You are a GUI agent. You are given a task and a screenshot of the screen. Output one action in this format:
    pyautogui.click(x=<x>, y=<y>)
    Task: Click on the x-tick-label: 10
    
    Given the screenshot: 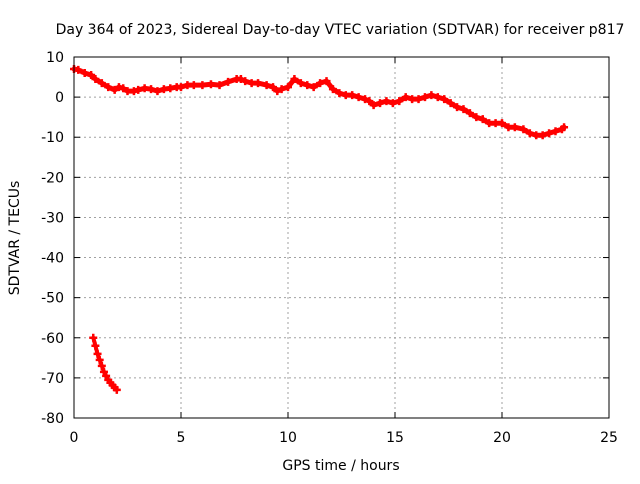 What is the action you would take?
    pyautogui.click(x=288, y=438)
    